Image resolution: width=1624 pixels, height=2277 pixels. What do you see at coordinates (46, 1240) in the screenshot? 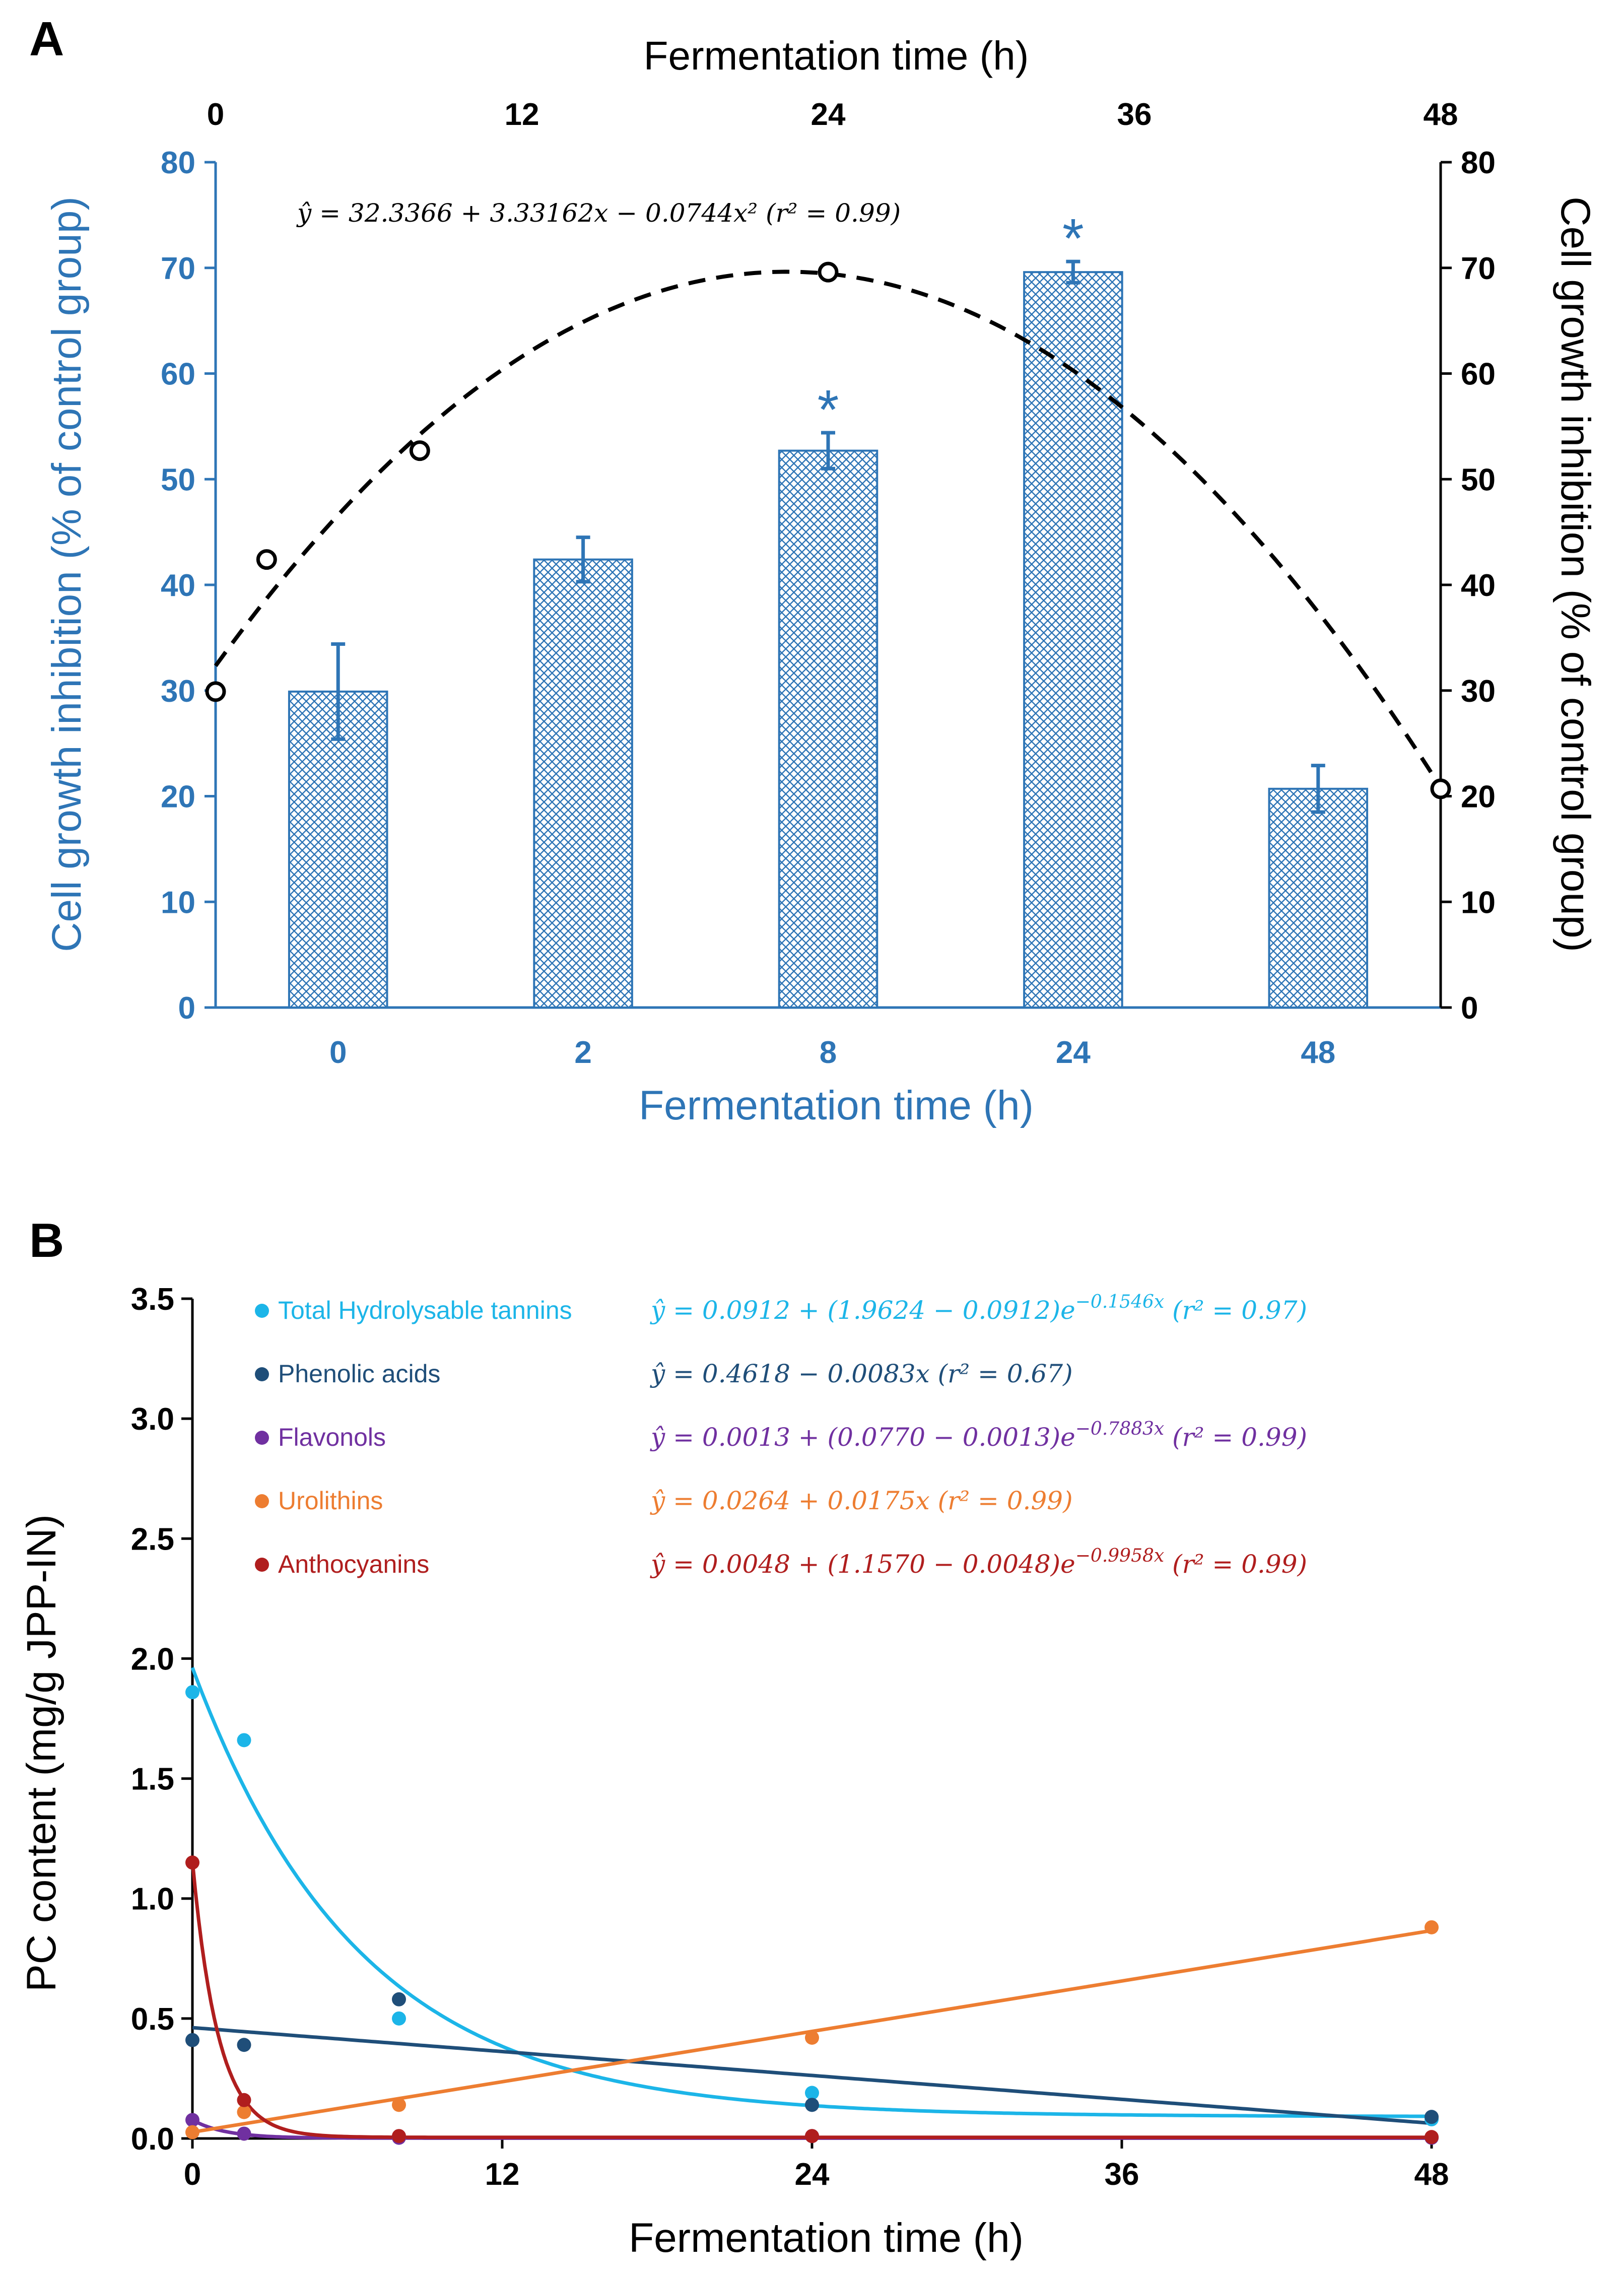
I see `panel-b-letter: B` at bounding box center [46, 1240].